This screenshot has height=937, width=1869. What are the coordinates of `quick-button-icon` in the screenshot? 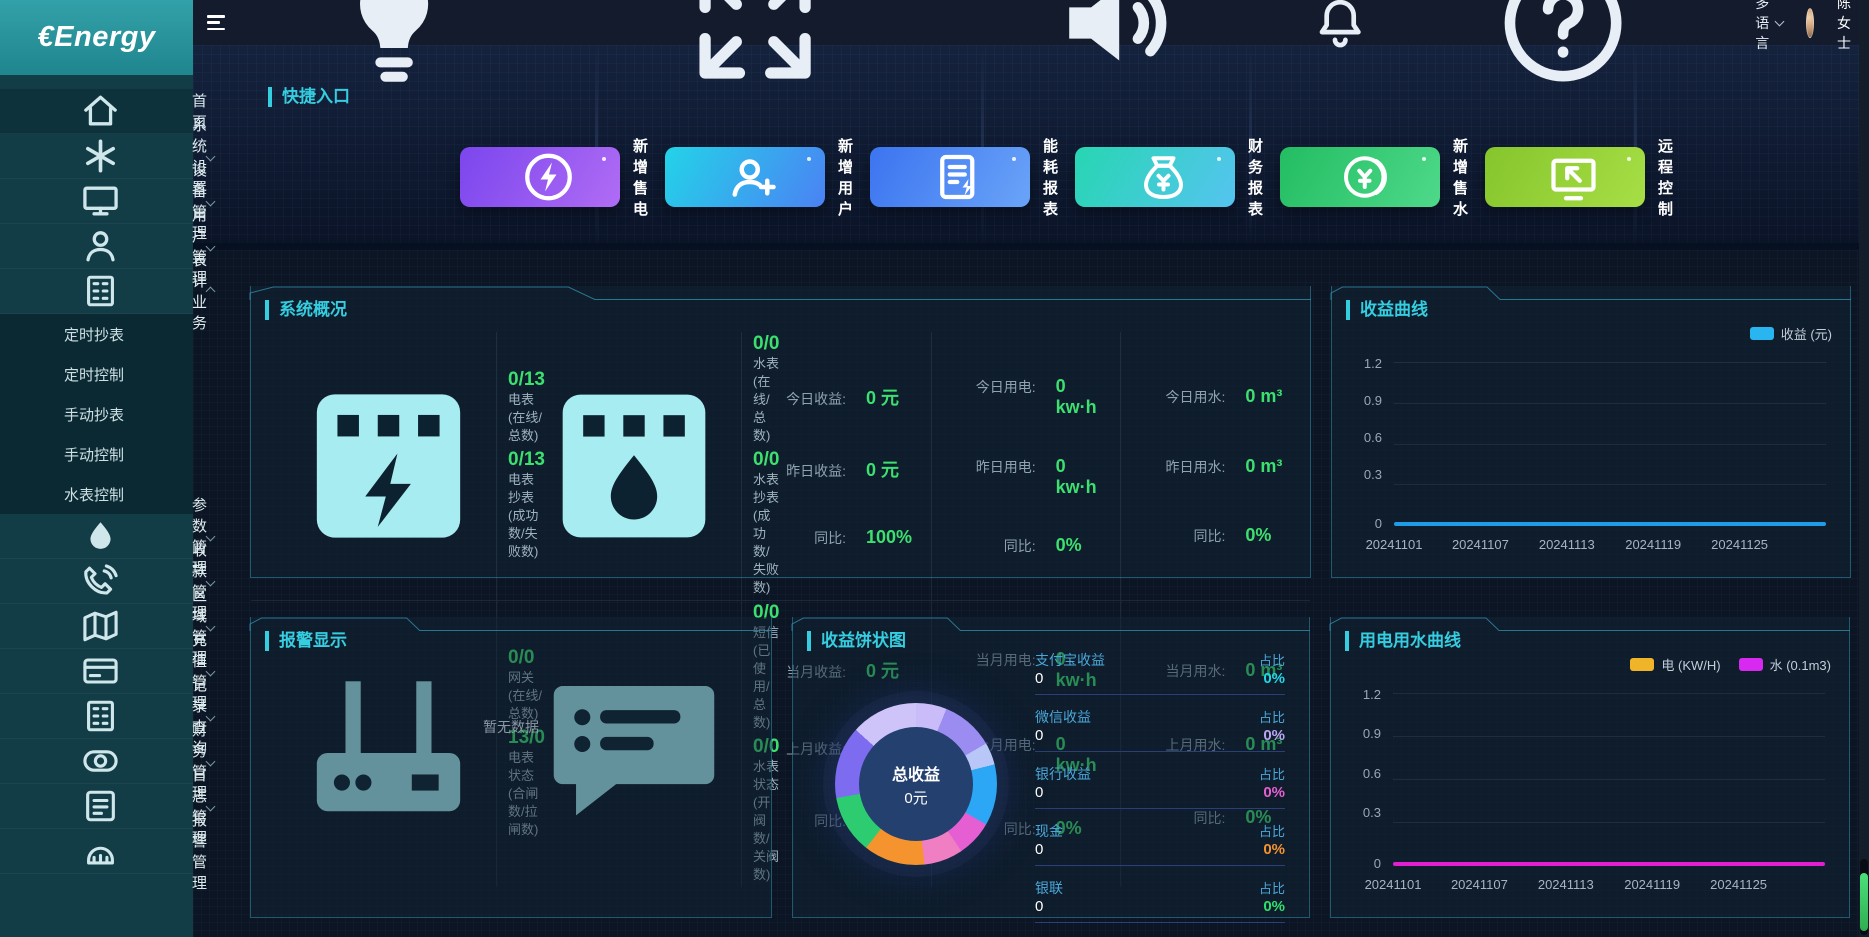 It's located at (753, 177).